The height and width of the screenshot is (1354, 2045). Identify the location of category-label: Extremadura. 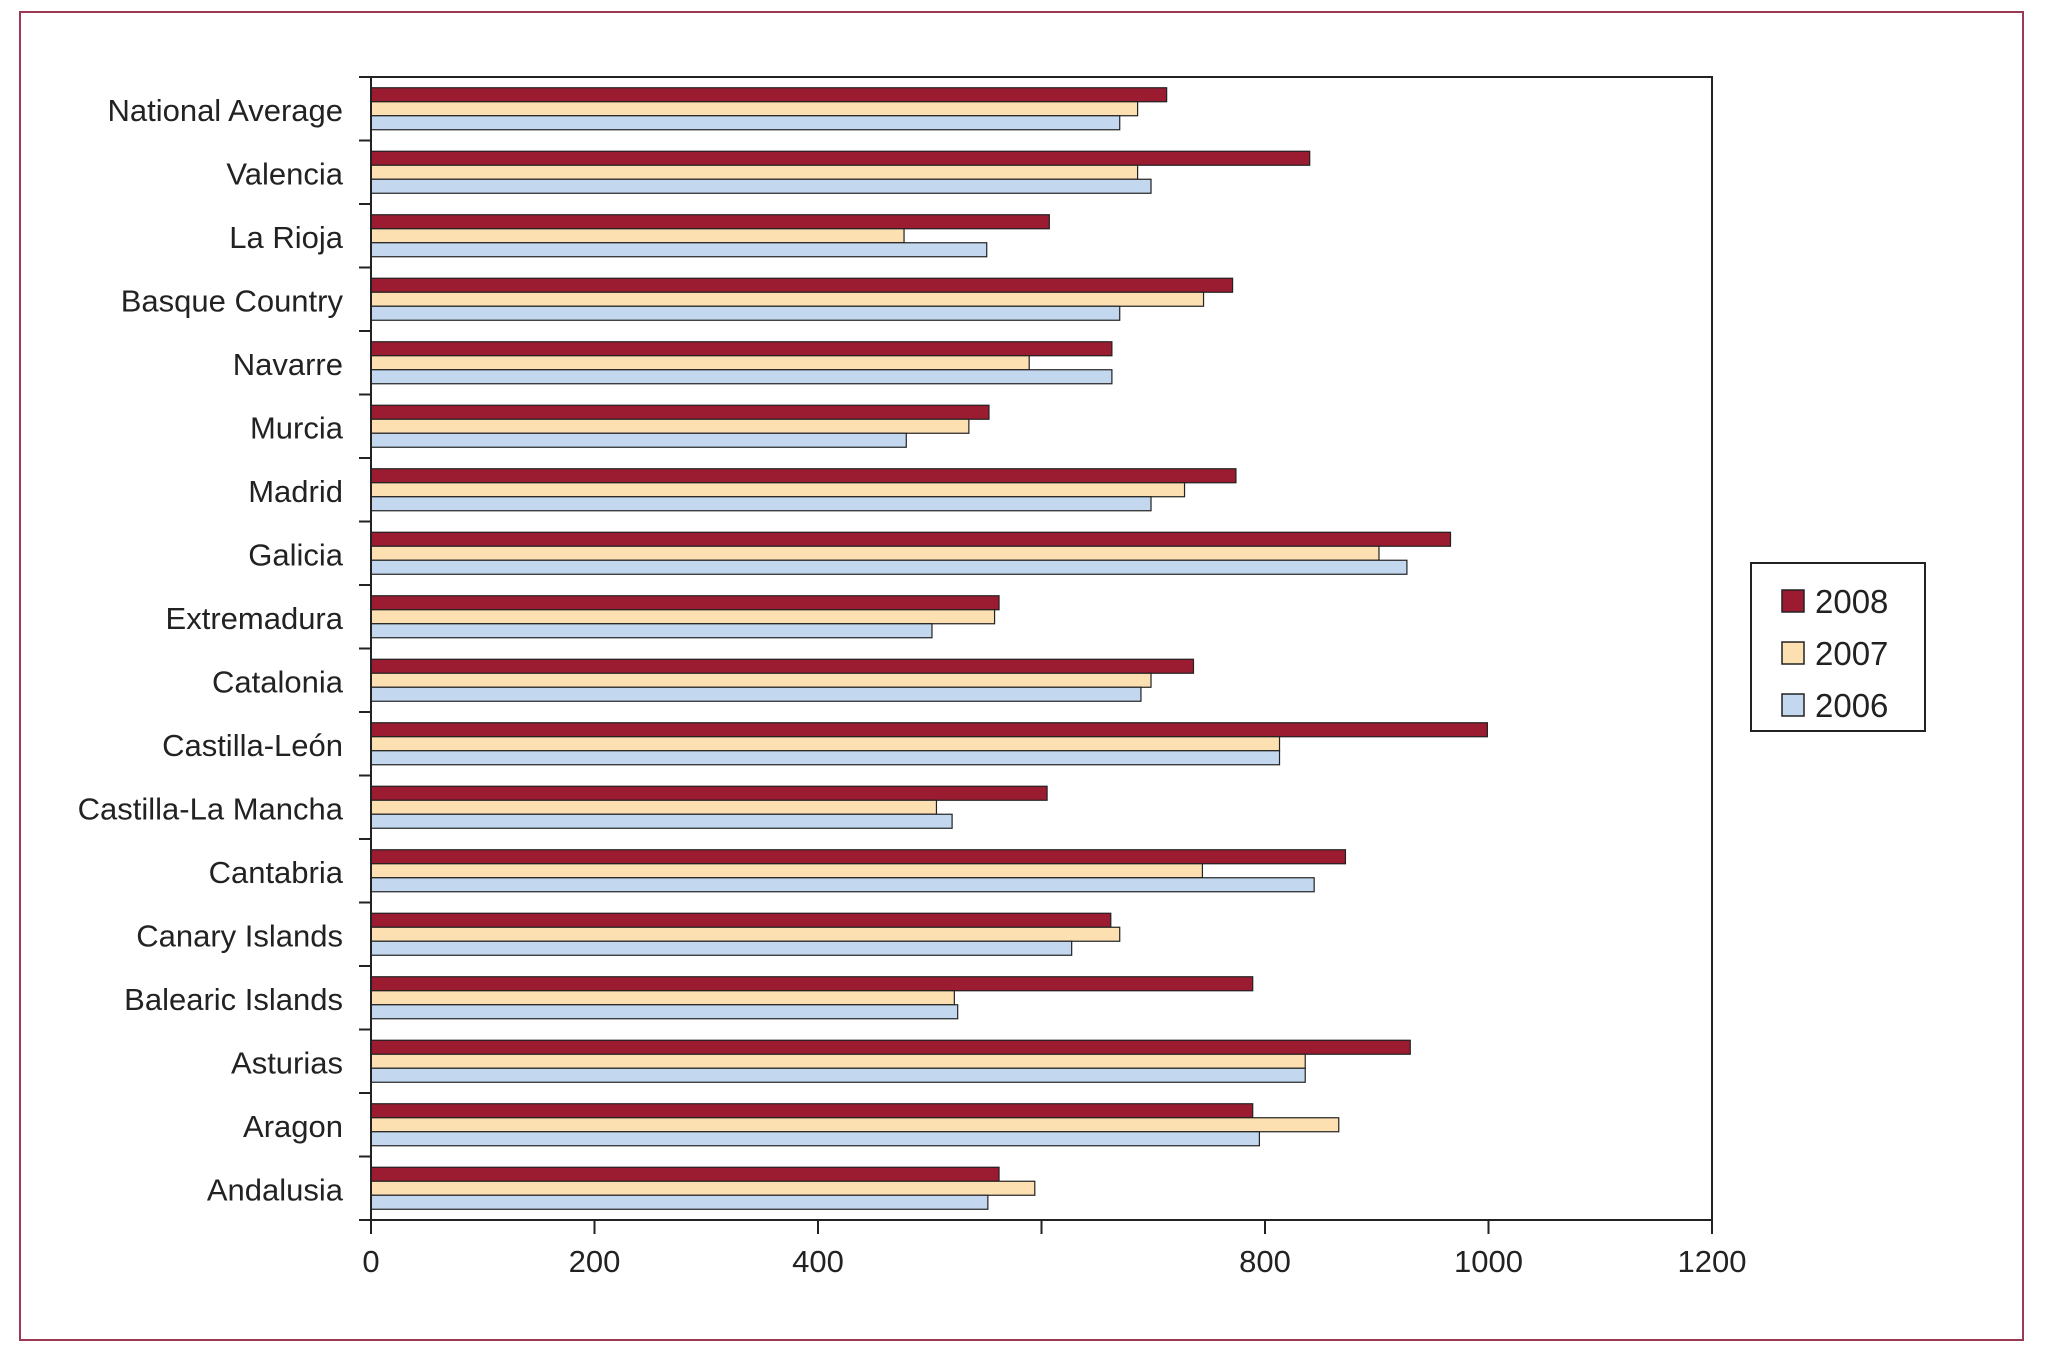
(255, 618).